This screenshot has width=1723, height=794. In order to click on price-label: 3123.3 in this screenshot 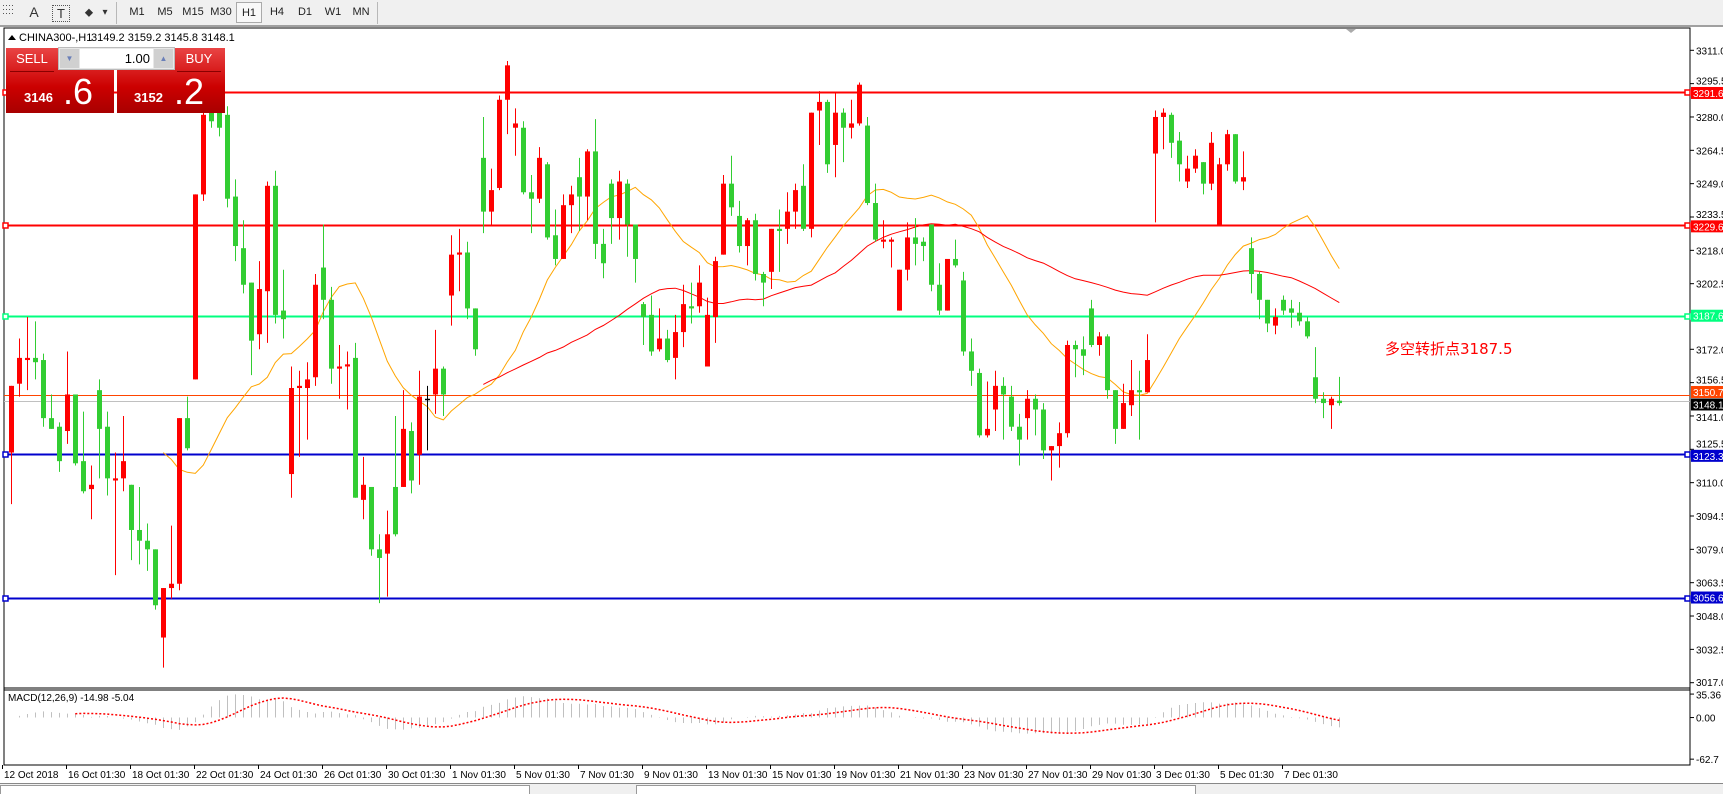, I will do `click(1708, 457)`.